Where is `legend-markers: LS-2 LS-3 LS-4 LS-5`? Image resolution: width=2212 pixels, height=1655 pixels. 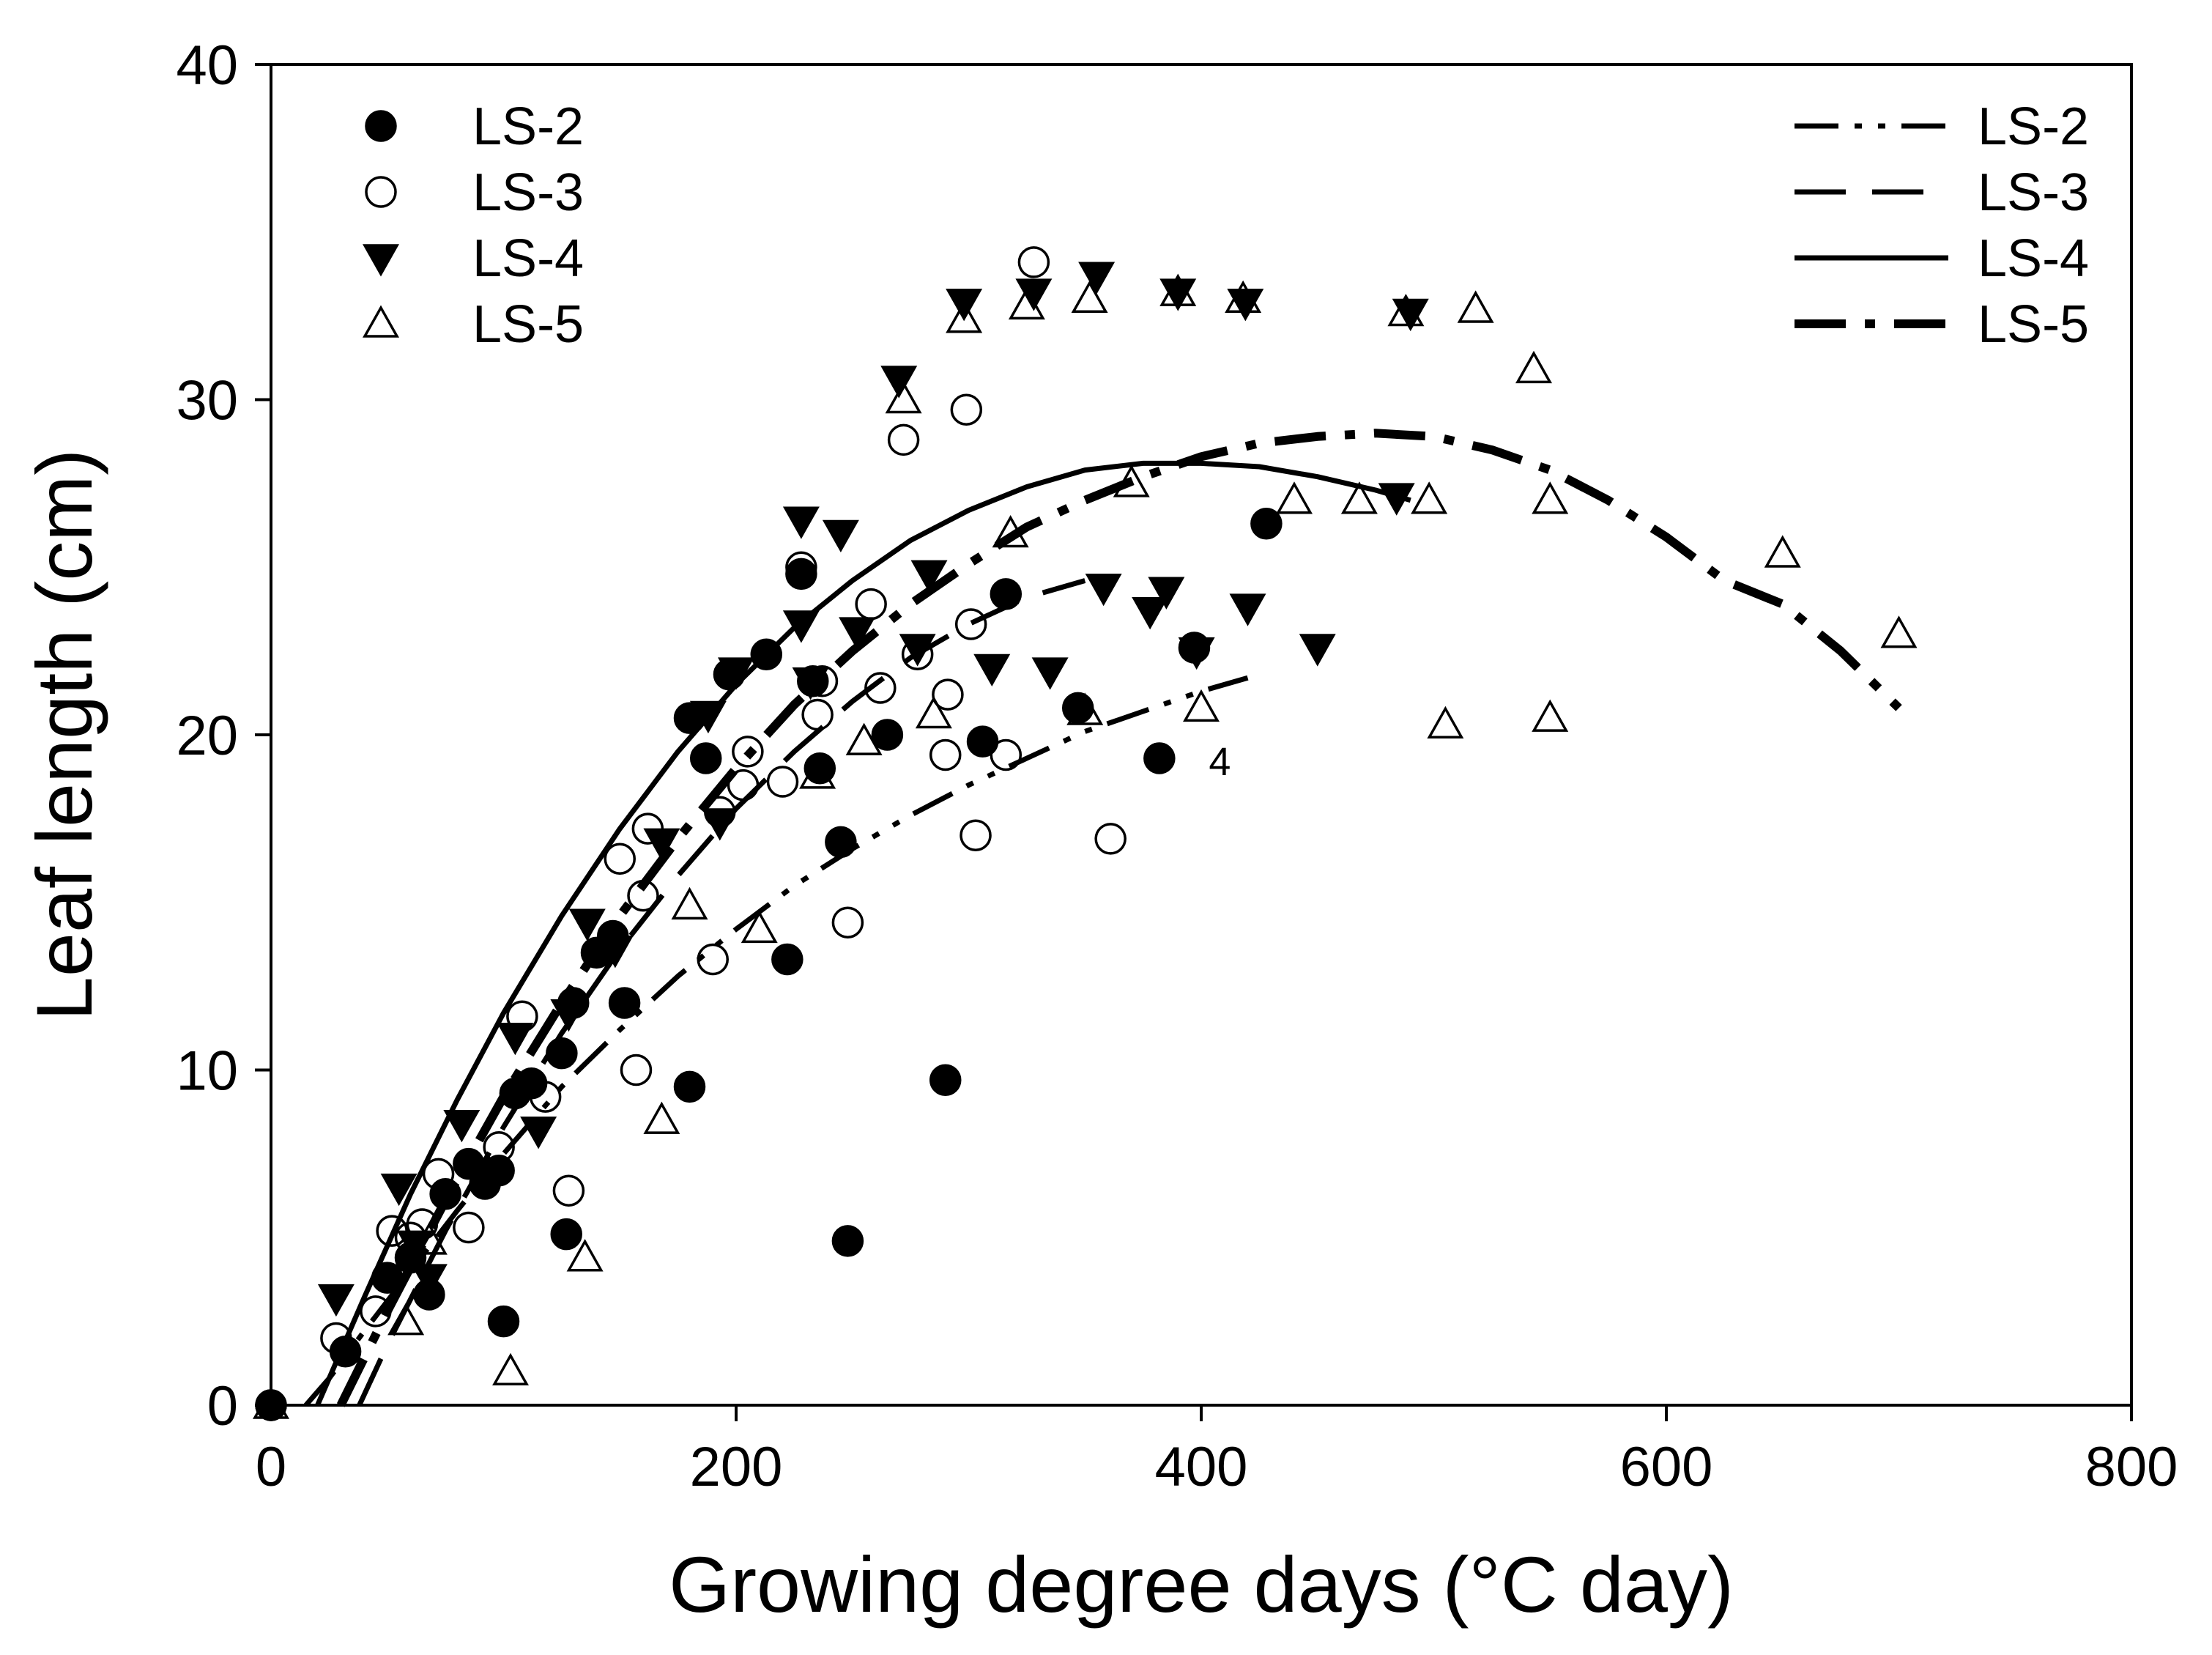
legend-markers: LS-2 LS-3 LS-4 LS-5 is located at coordinates (473, 225).